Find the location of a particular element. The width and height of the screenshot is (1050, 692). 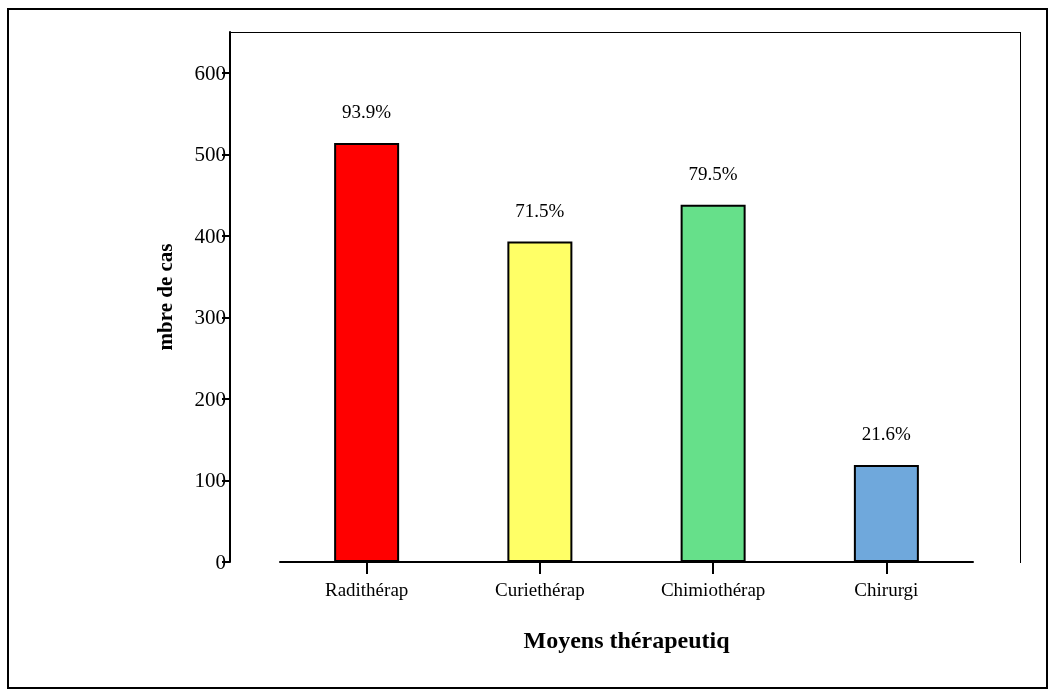

y-tick-label: 500 is located at coordinates (210, 154).